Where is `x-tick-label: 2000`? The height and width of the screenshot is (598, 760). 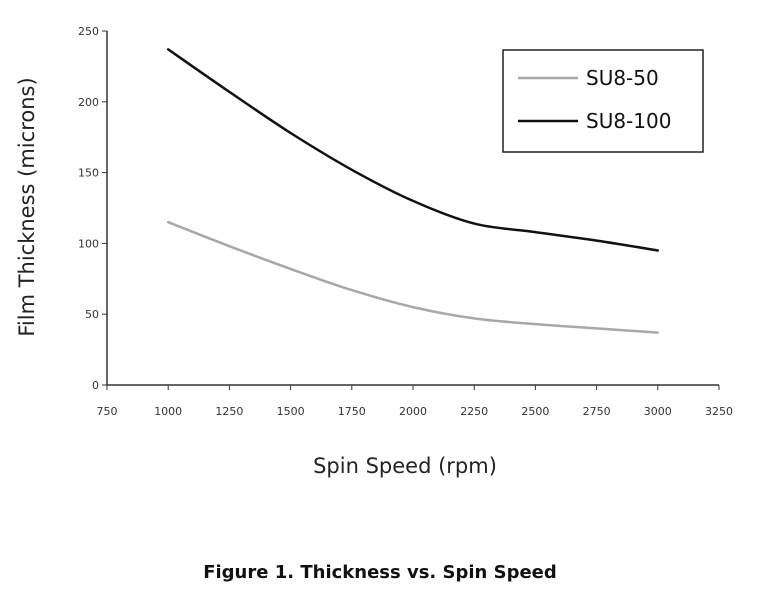
x-tick-label: 2000 is located at coordinates (413, 411).